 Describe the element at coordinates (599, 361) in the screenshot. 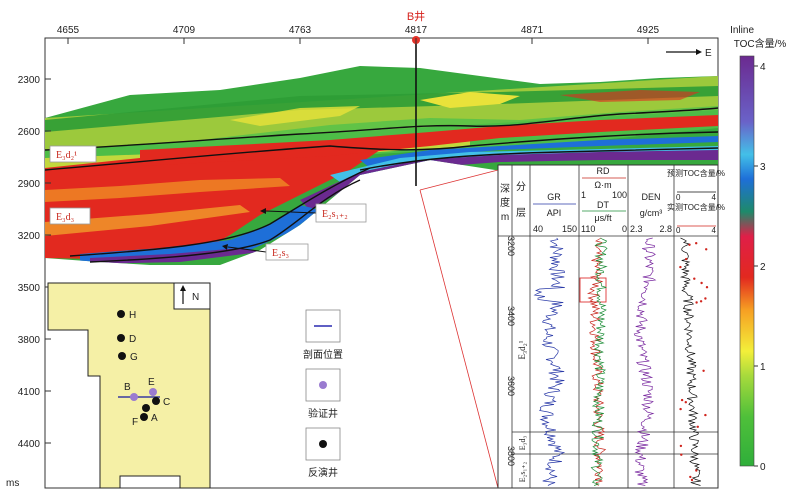

I see `dt-curve` at that location.